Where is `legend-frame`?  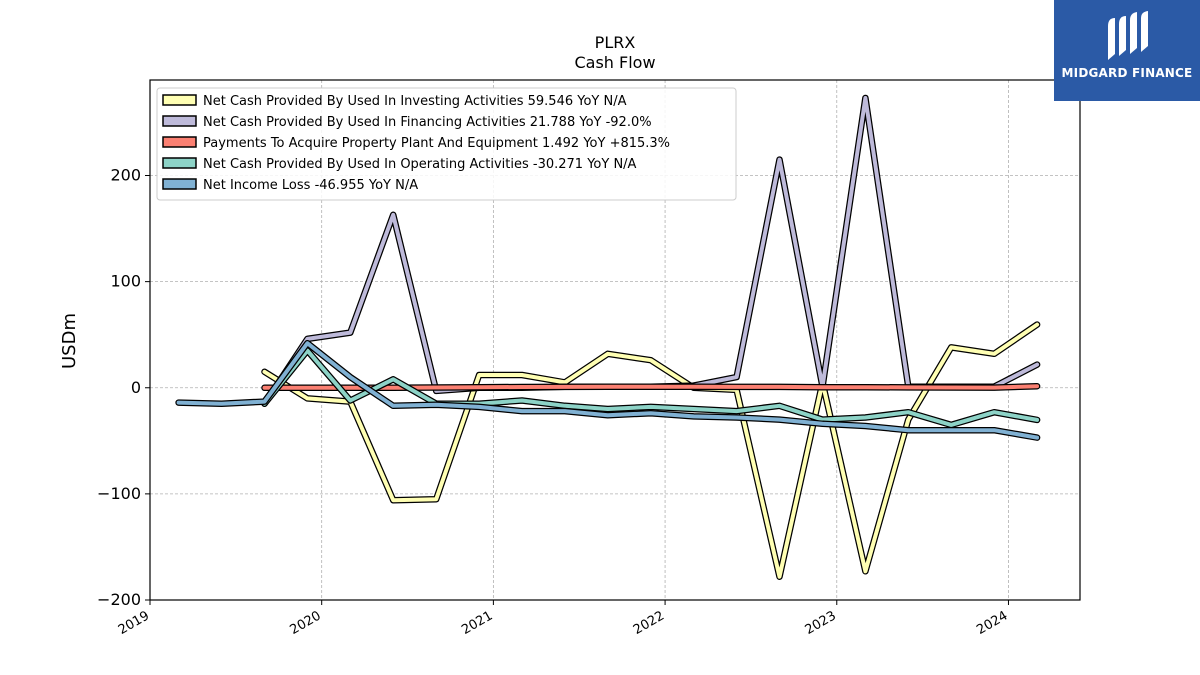
legend-frame is located at coordinates (446, 144).